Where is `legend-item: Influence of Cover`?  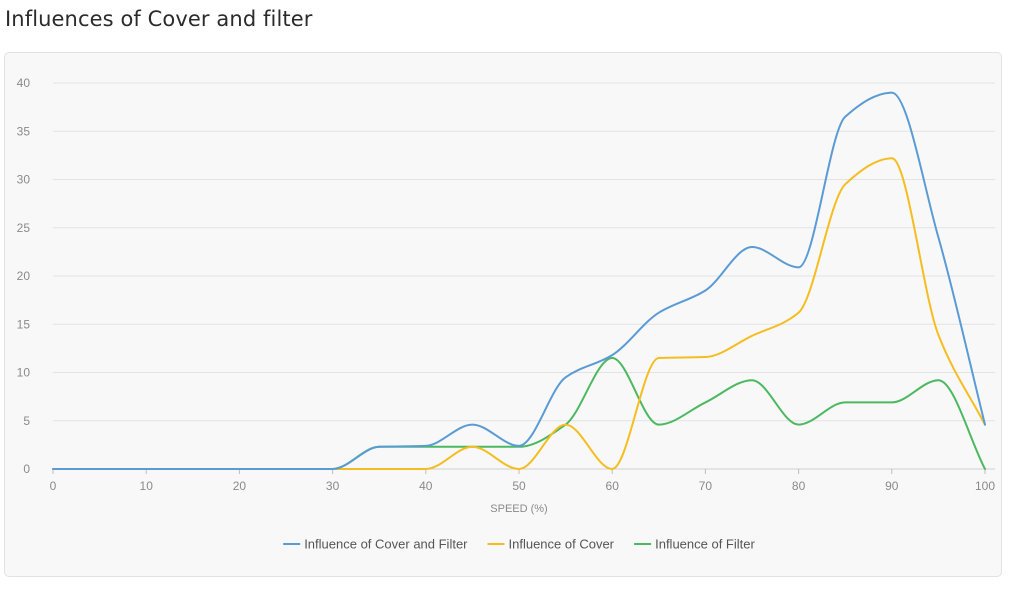
legend-item: Influence of Cover is located at coordinates (551, 544).